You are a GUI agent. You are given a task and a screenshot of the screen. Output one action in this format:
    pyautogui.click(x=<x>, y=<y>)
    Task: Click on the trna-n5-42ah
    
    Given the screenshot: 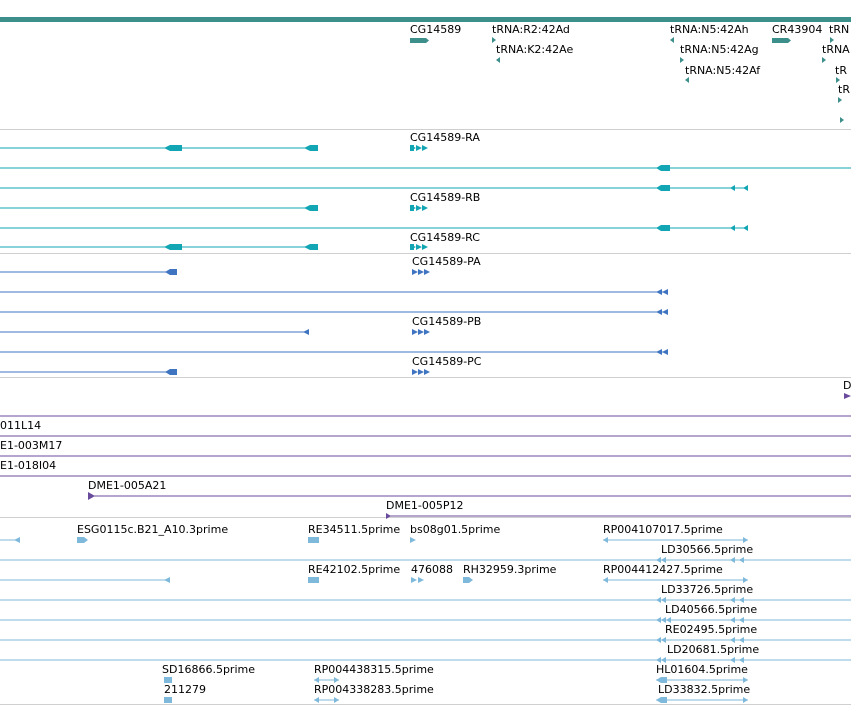 What is the action you would take?
    pyautogui.click(x=672, y=40)
    